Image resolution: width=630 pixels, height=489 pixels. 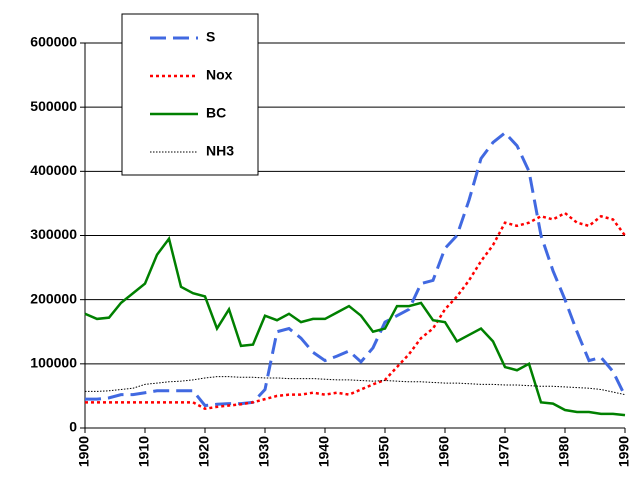 What do you see at coordinates (73, 427) in the screenshot?
I see `y-tick-label: 0` at bounding box center [73, 427].